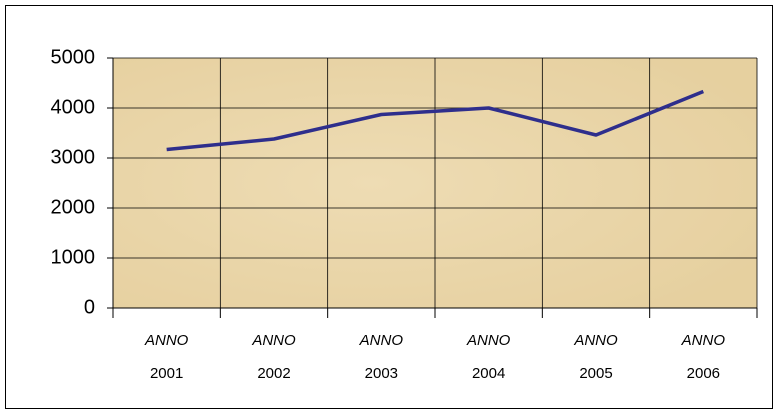 This screenshot has width=779, height=414. Describe the element at coordinates (435, 120) in the screenshot. I see `series-line` at that location.